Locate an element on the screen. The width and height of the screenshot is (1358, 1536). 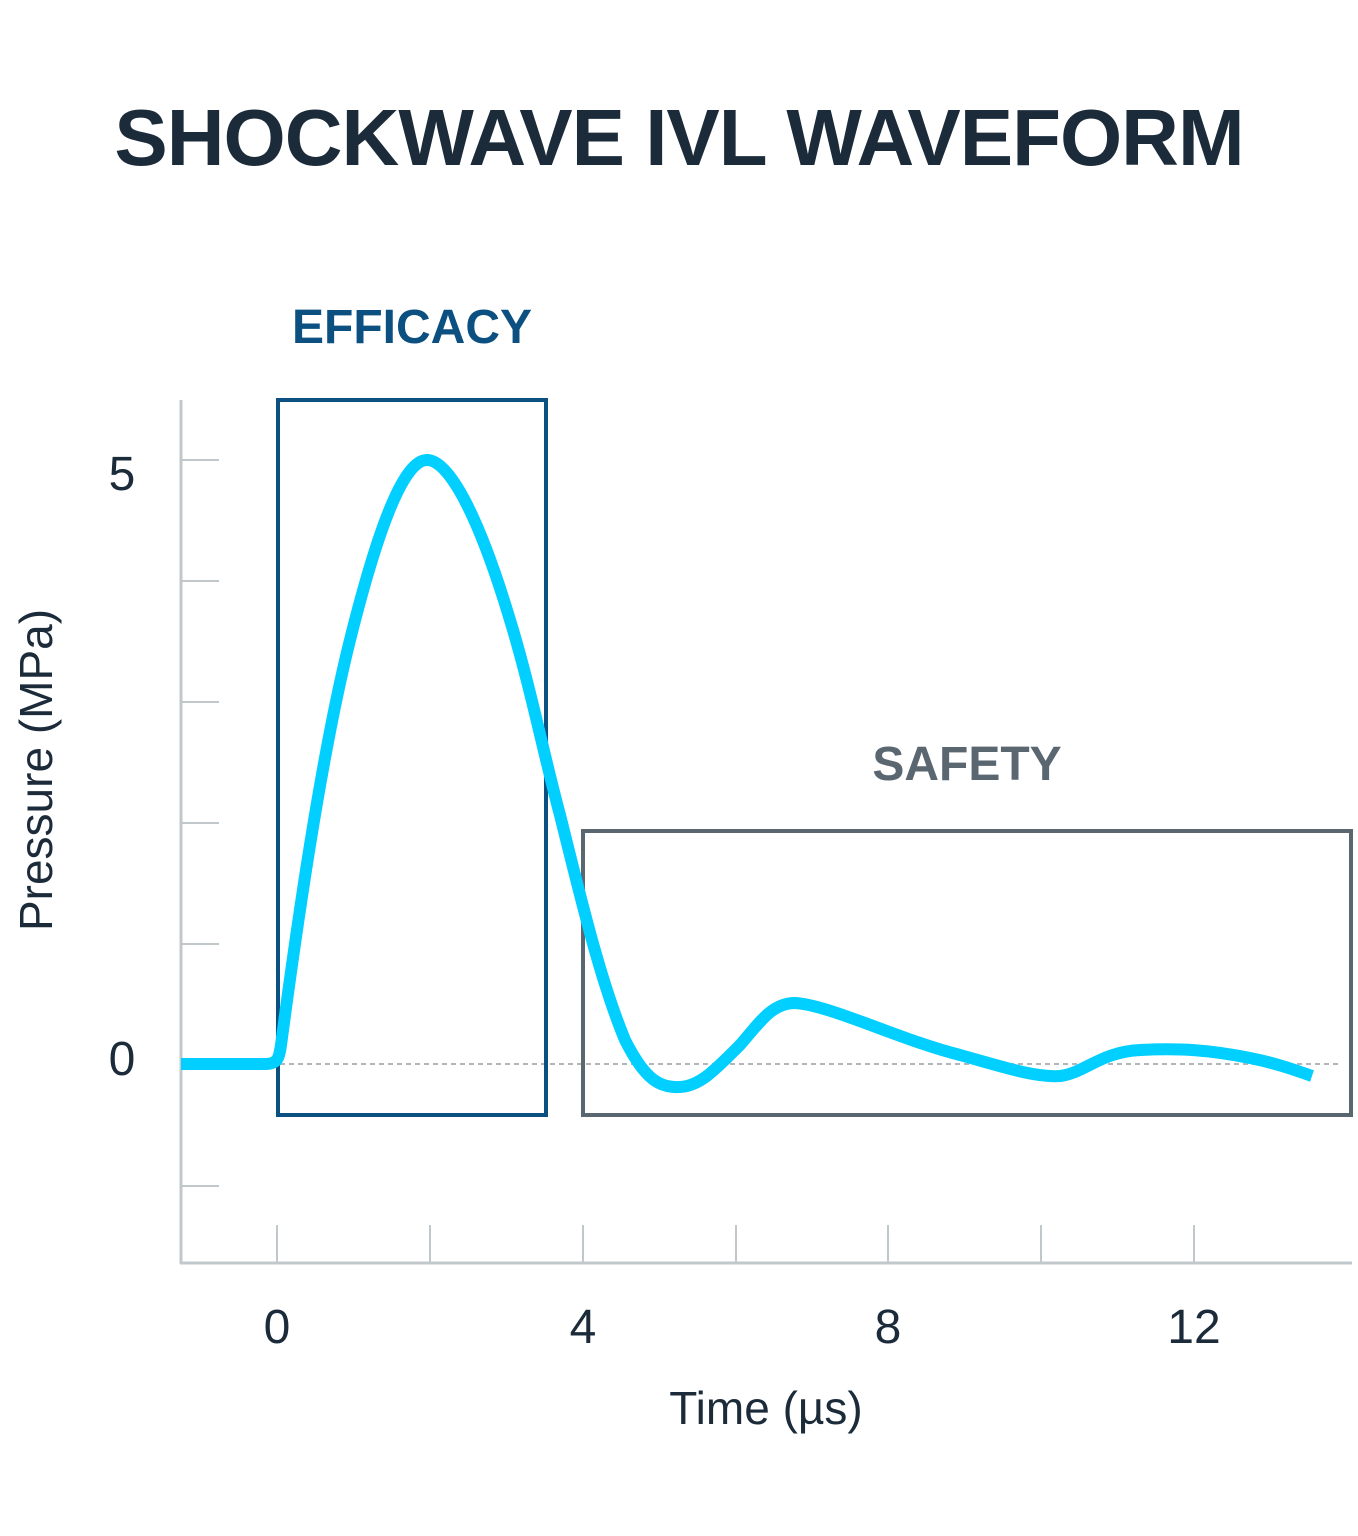
x-tick-label-12: 12 is located at coordinates (1193, 1327).